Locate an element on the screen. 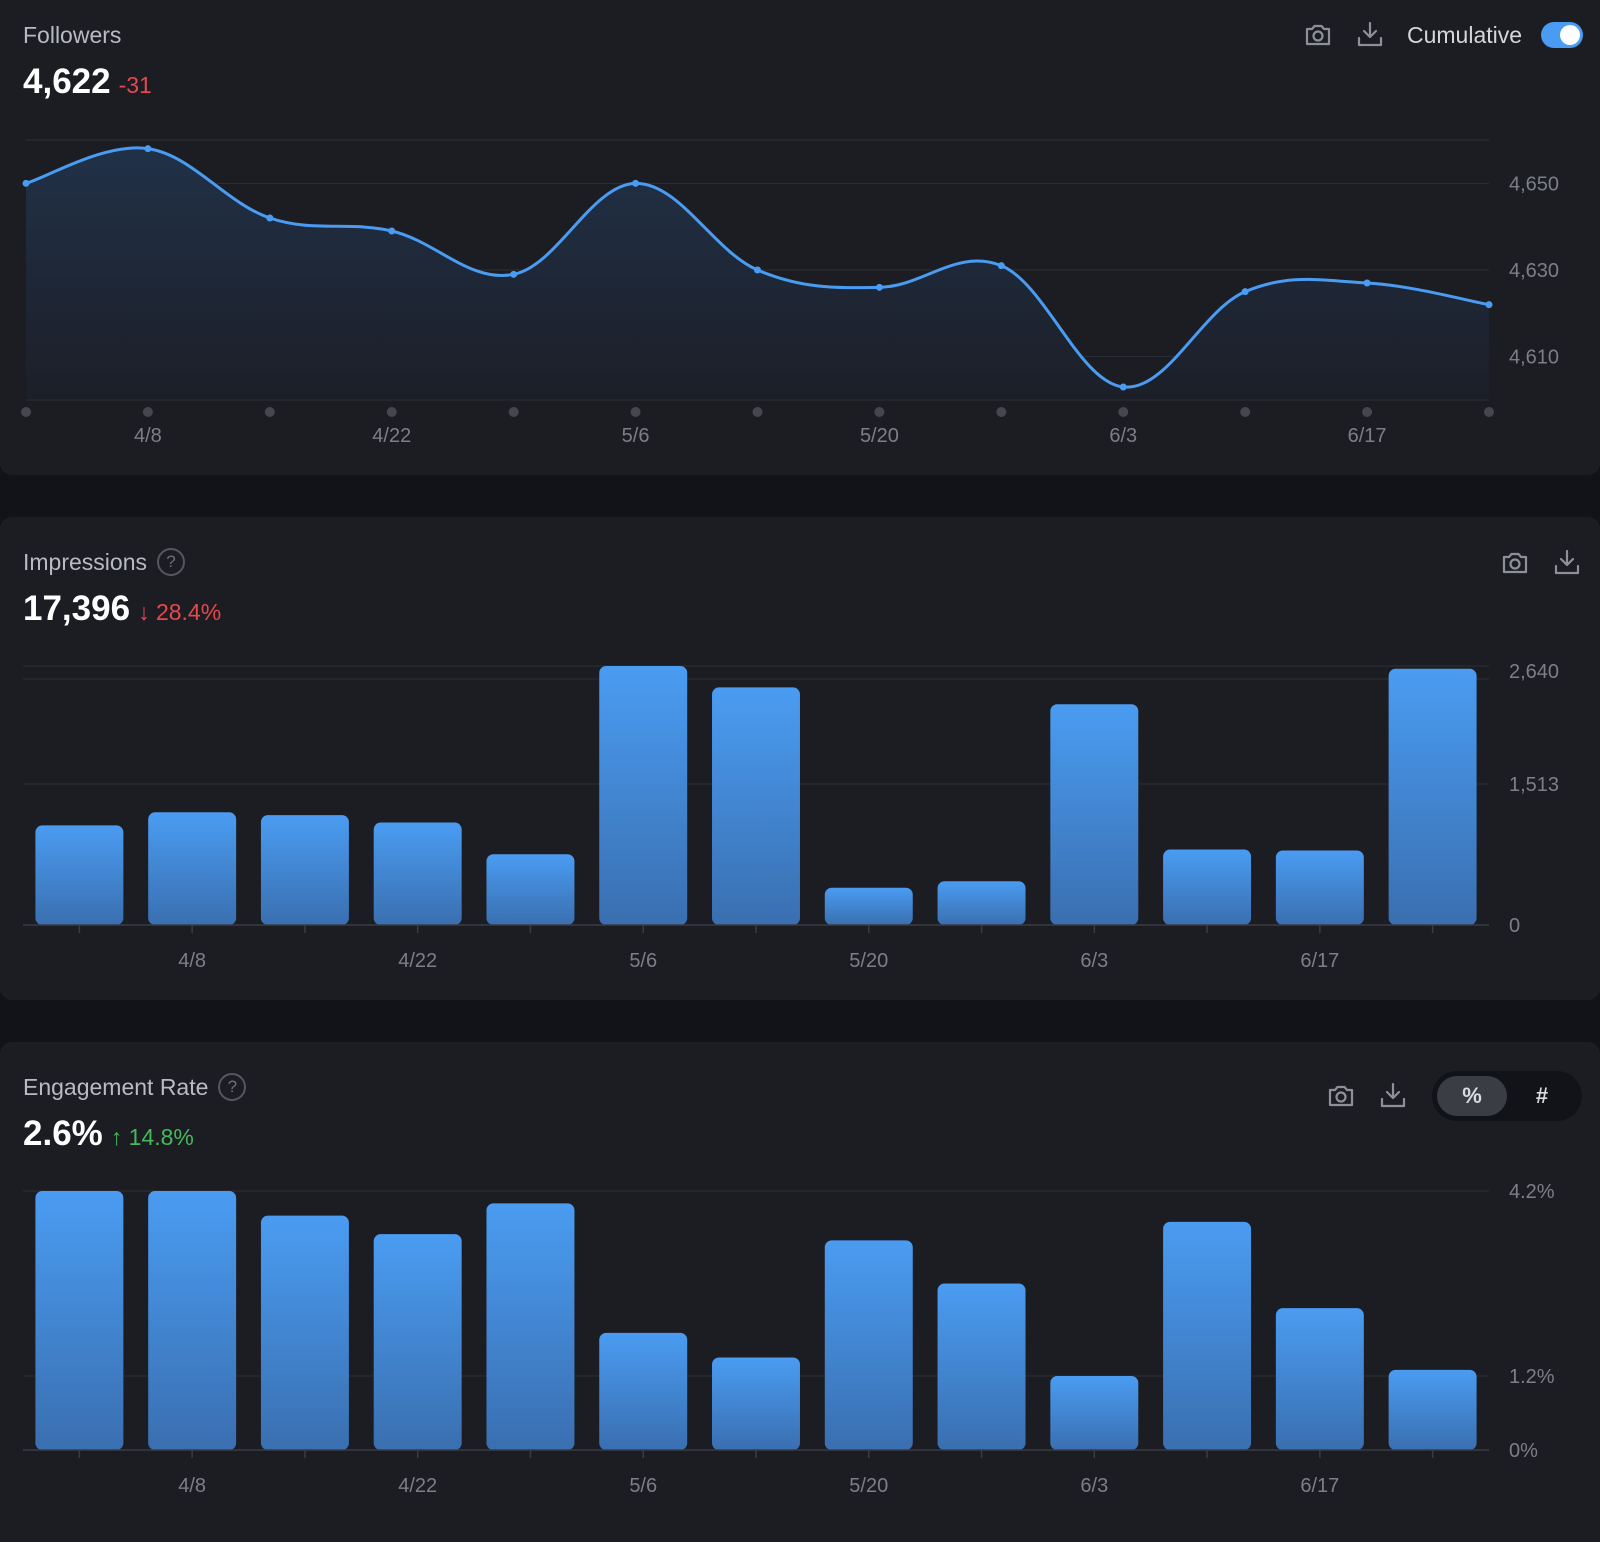  impressions-title: Impressions? is located at coordinates (104, 562).